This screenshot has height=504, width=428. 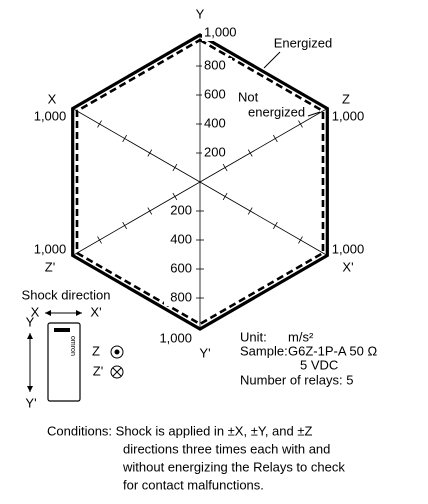 What do you see at coordinates (72, 346) in the screenshot?
I see `relay-brand: omron` at bounding box center [72, 346].